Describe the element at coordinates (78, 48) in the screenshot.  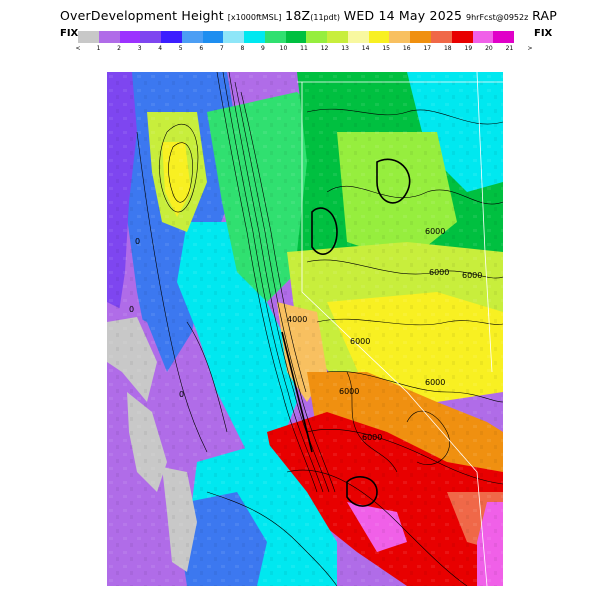
I see `colorbar-tick-label: <` at that location.